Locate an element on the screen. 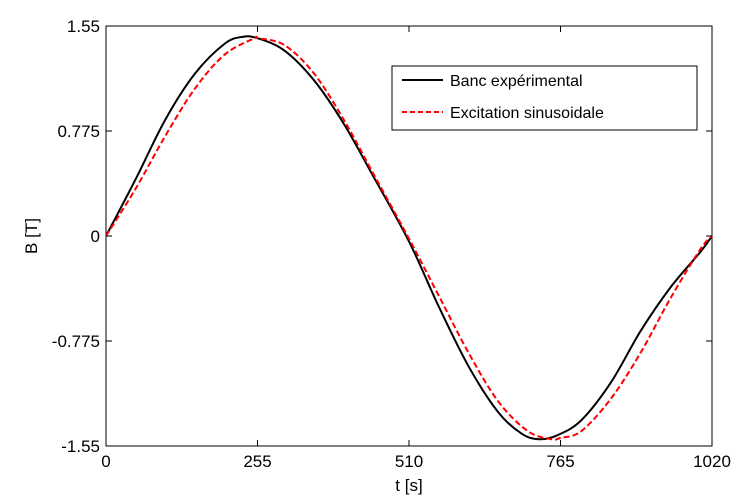  x-tick-label: 1020 is located at coordinates (712, 461).